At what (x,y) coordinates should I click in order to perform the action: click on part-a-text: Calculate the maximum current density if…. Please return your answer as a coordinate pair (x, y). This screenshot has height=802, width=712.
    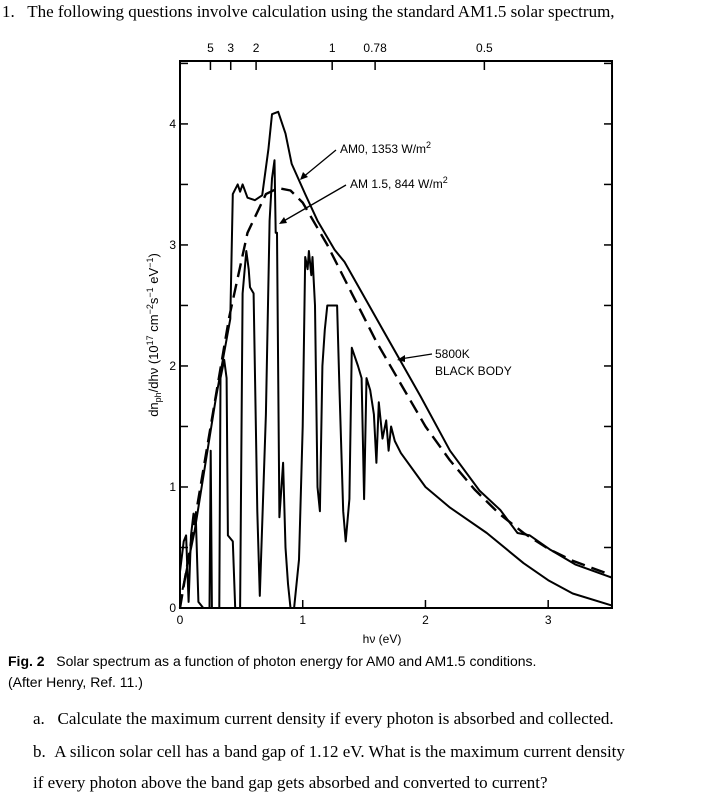
    Looking at the image, I should click on (335, 718).